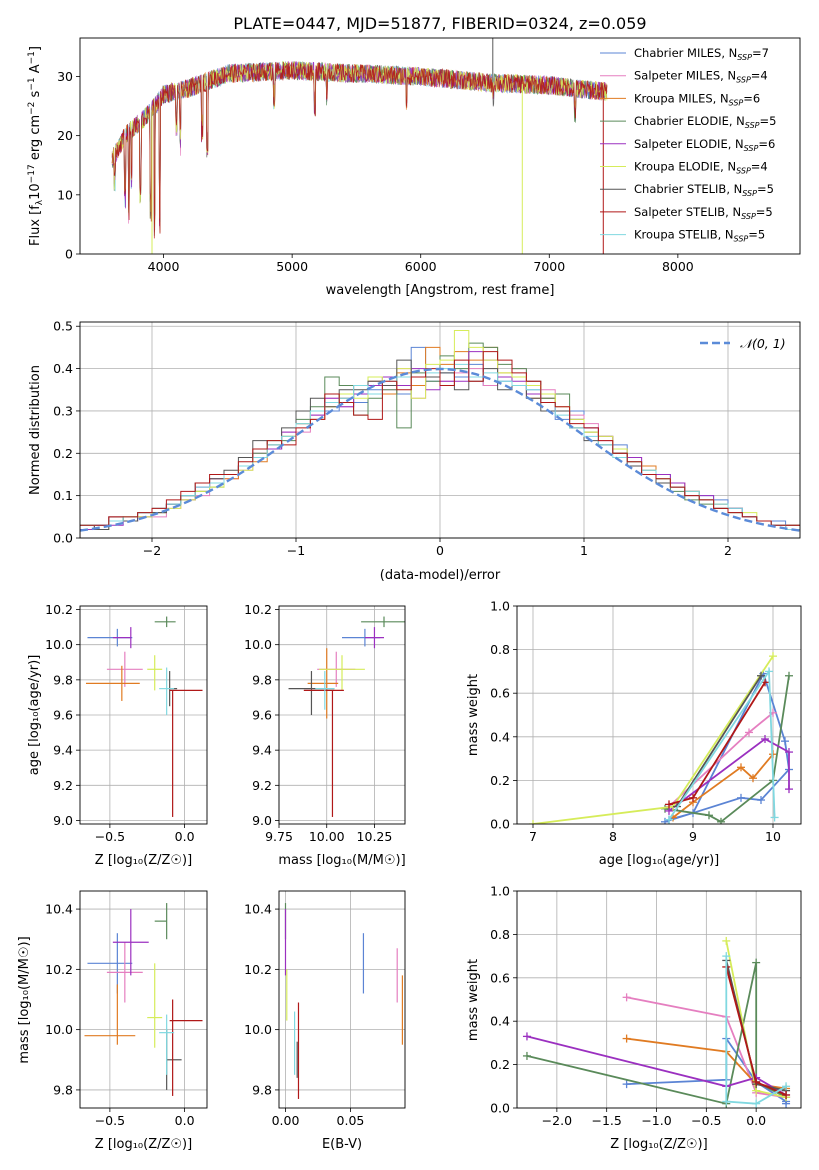 The width and height of the screenshot is (819, 1170). I want to click on x-tick-label: 1, so click(584, 550).